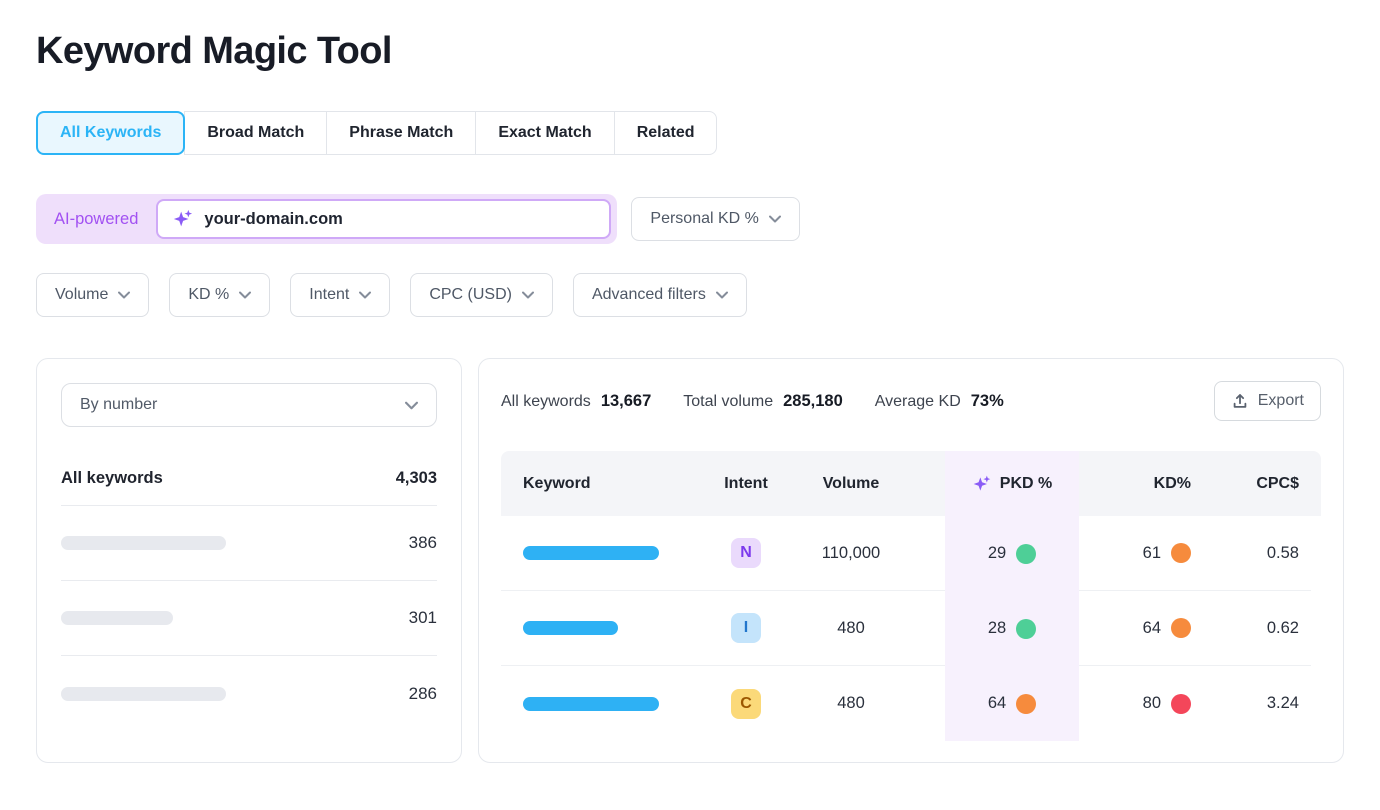 The width and height of the screenshot is (1380, 810). What do you see at coordinates (1280, 400) in the screenshot?
I see `export-button-label: Export` at bounding box center [1280, 400].